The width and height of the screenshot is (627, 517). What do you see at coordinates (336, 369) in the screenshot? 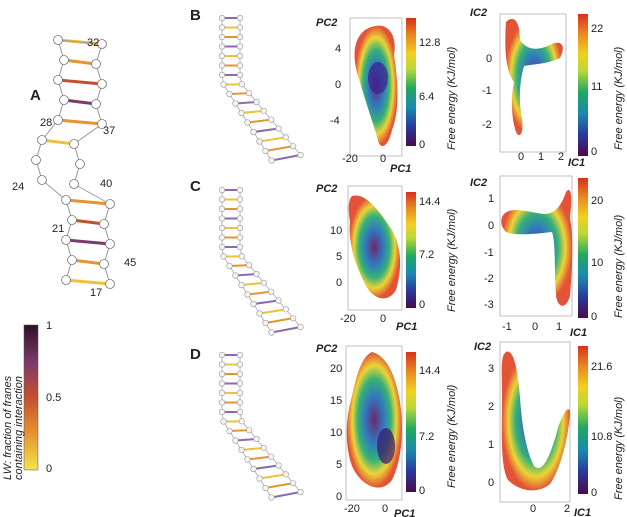
I see `y-tick: 20` at bounding box center [336, 369].